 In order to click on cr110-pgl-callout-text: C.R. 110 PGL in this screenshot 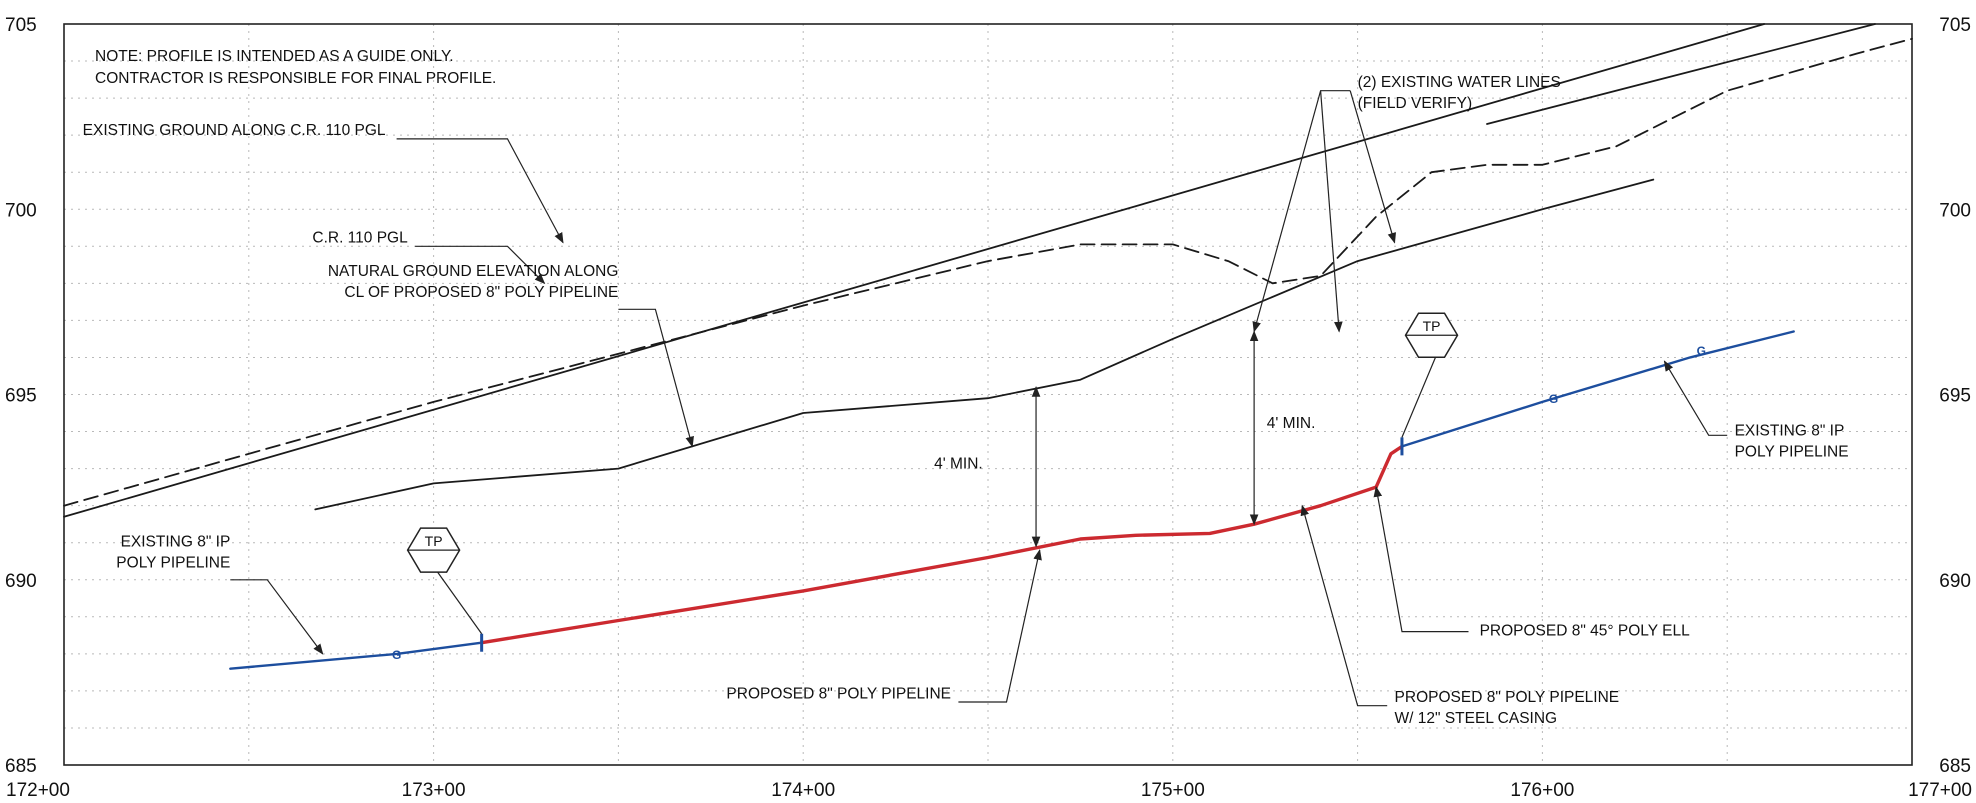, I will do `click(360, 238)`.